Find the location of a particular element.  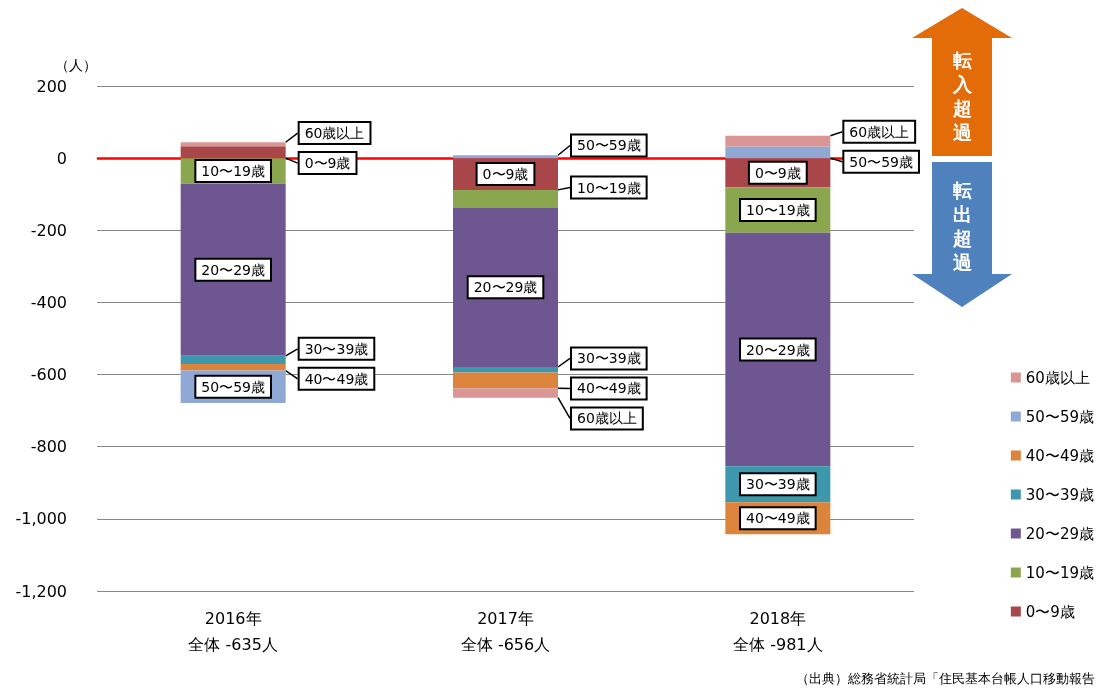

y-tick-label: -400 is located at coordinates (48, 302).